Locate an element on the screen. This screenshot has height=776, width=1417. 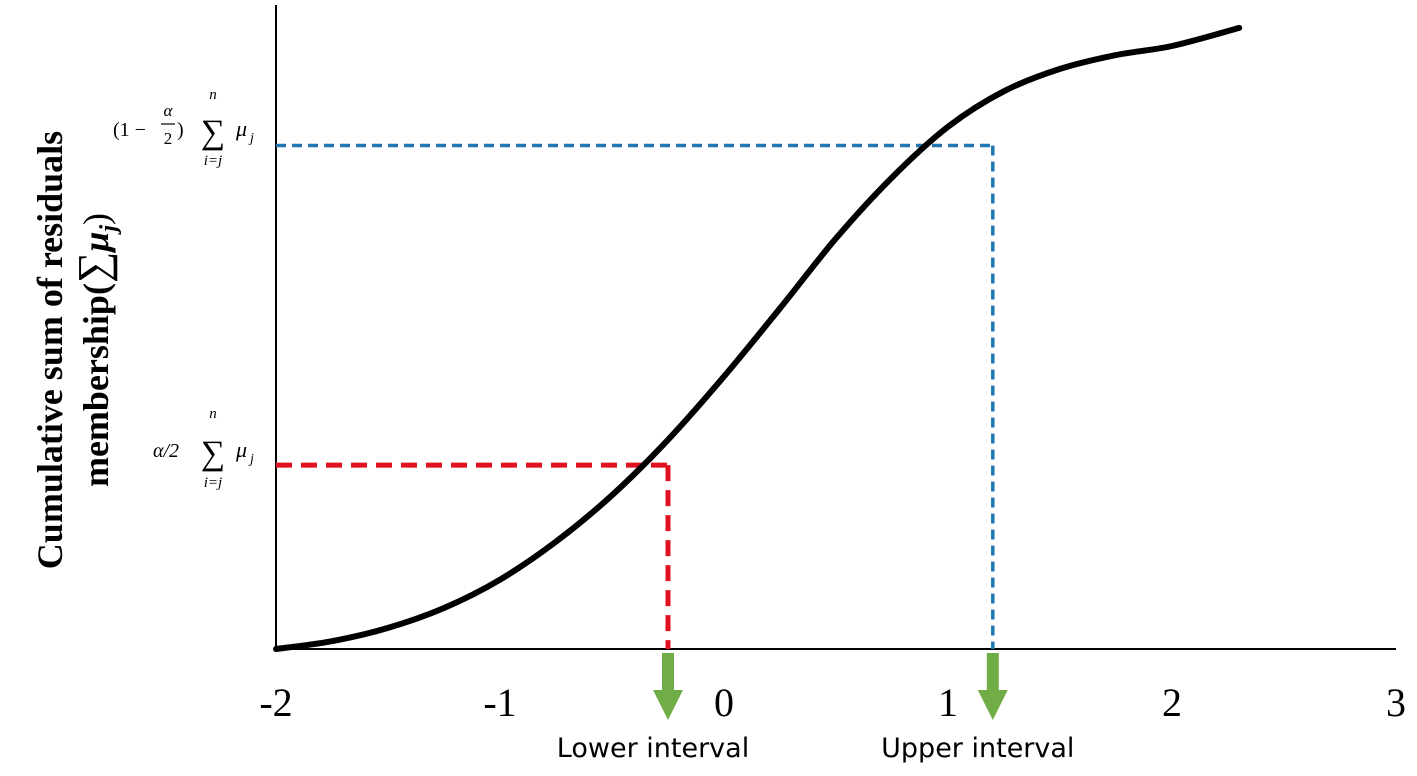
y-axis-title-line1: Cumulative sum of residuals is located at coordinates (50, 350).